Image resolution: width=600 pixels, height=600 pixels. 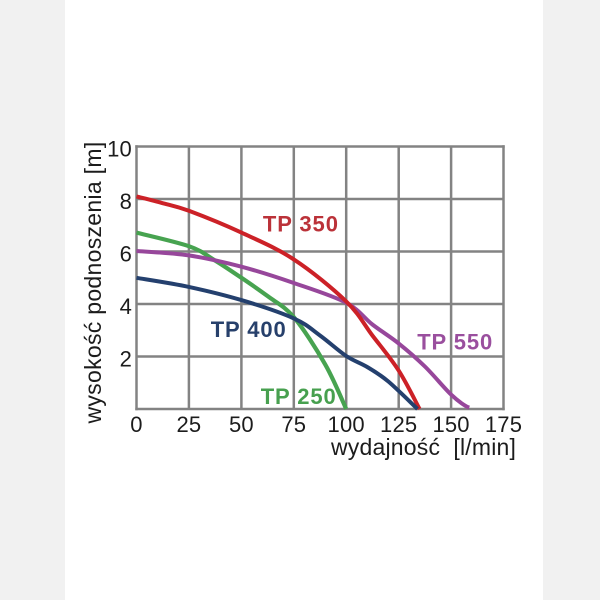 I want to click on svg-text: 10, so click(x=119, y=149).